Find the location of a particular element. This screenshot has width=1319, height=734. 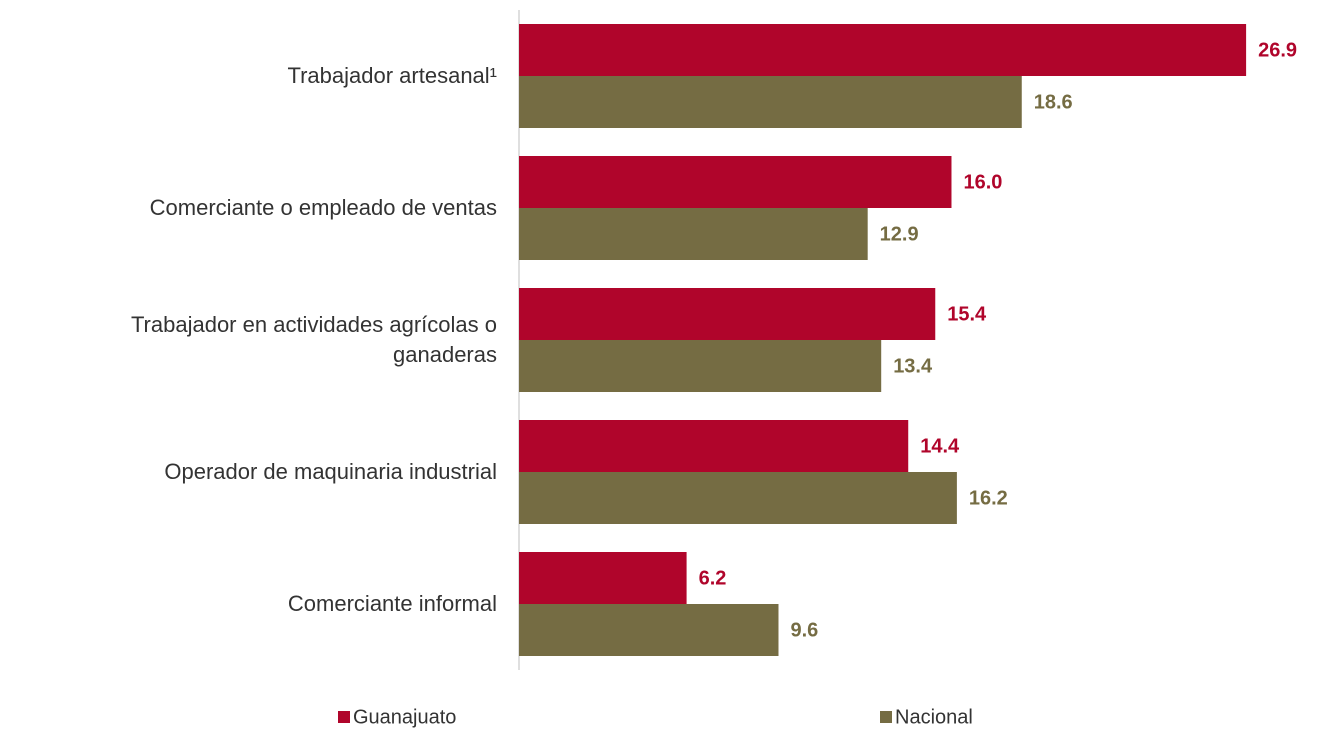

value-label: 9.6 is located at coordinates (804, 630).